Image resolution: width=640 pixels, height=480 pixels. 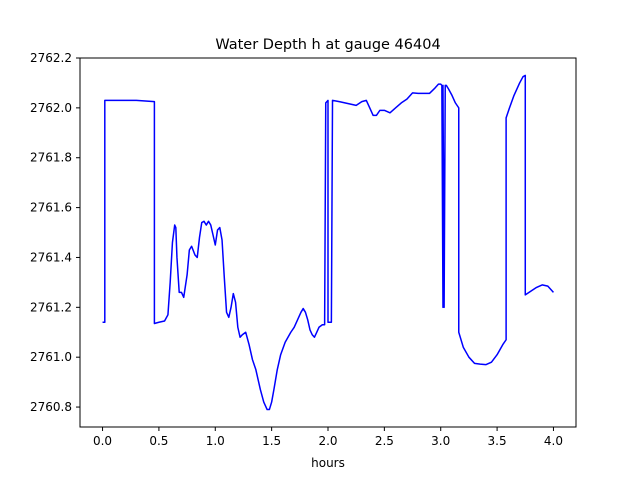 What do you see at coordinates (384, 441) in the screenshot?
I see `x-tick-label: 2.5` at bounding box center [384, 441].